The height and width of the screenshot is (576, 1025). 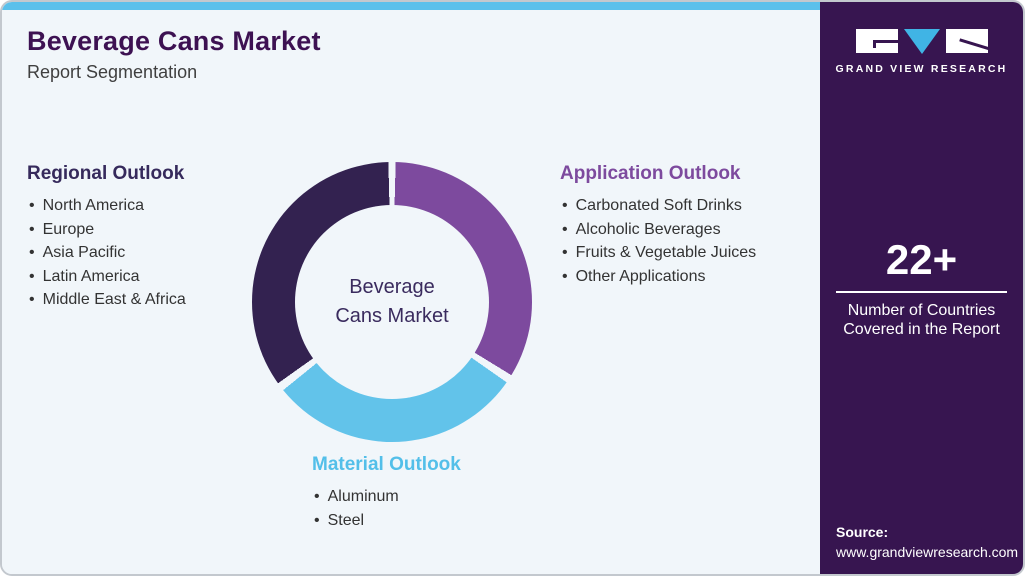 I want to click on donut-center-label: Beverage Cans Market, so click(x=392, y=302).